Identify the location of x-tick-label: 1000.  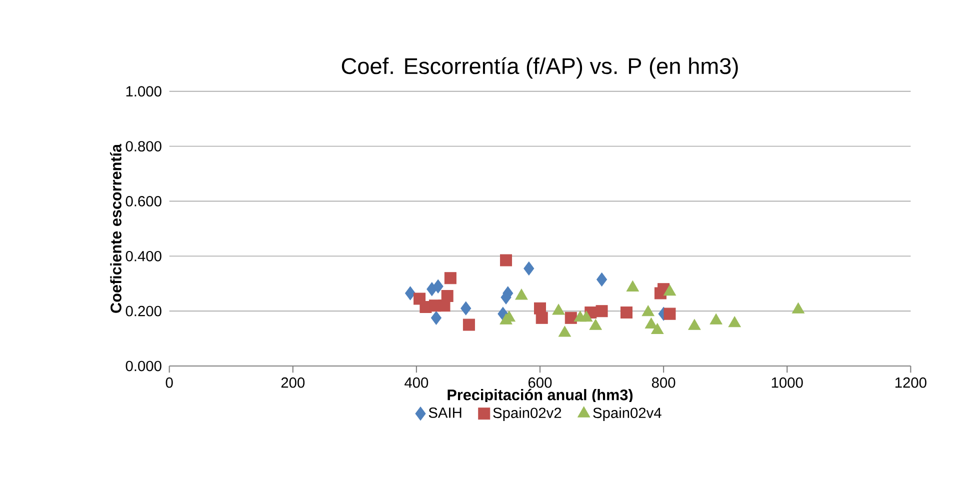
(787, 382).